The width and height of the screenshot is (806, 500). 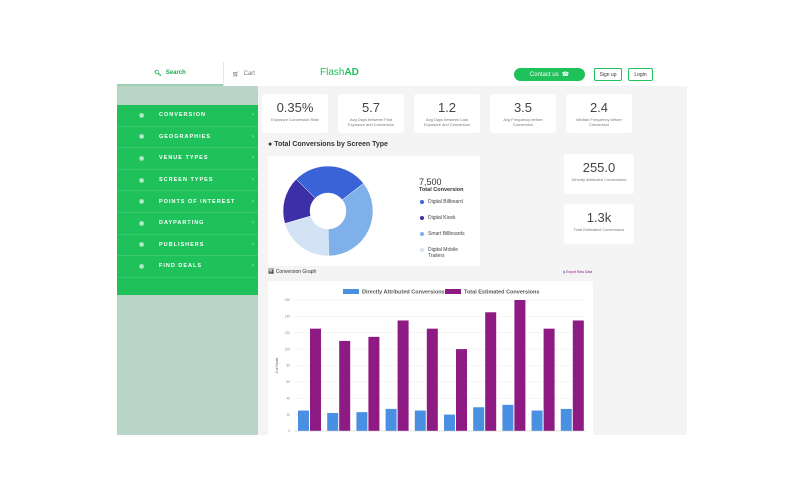 I want to click on sidebar-item-label: PUBLISHERS, so click(x=182, y=244).